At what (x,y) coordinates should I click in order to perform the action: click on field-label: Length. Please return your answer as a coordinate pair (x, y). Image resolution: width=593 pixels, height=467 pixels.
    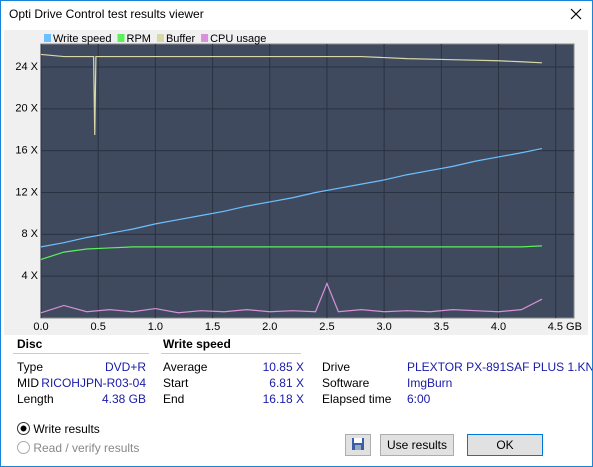
    Looking at the image, I should click on (35, 399).